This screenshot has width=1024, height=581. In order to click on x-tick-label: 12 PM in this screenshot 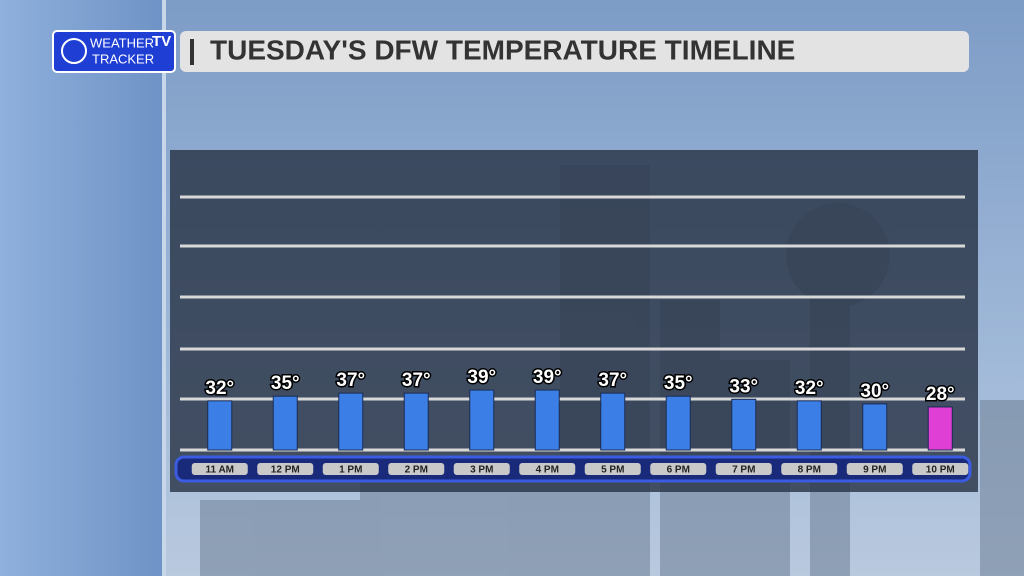, I will do `click(285, 470)`.